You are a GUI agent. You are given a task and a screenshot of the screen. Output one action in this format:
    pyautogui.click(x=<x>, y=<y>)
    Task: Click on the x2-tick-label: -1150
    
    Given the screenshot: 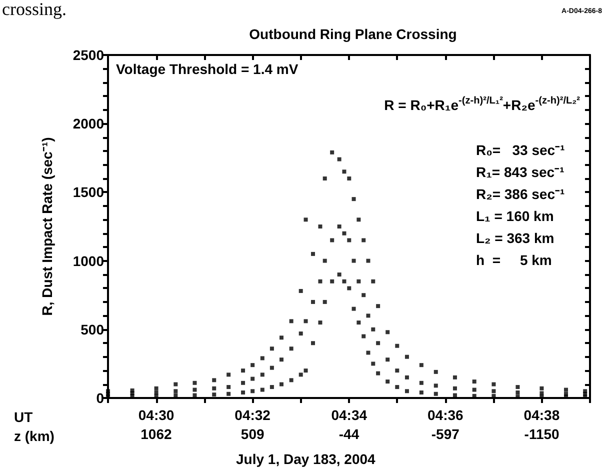 What is the action you would take?
    pyautogui.click(x=542, y=434)
    